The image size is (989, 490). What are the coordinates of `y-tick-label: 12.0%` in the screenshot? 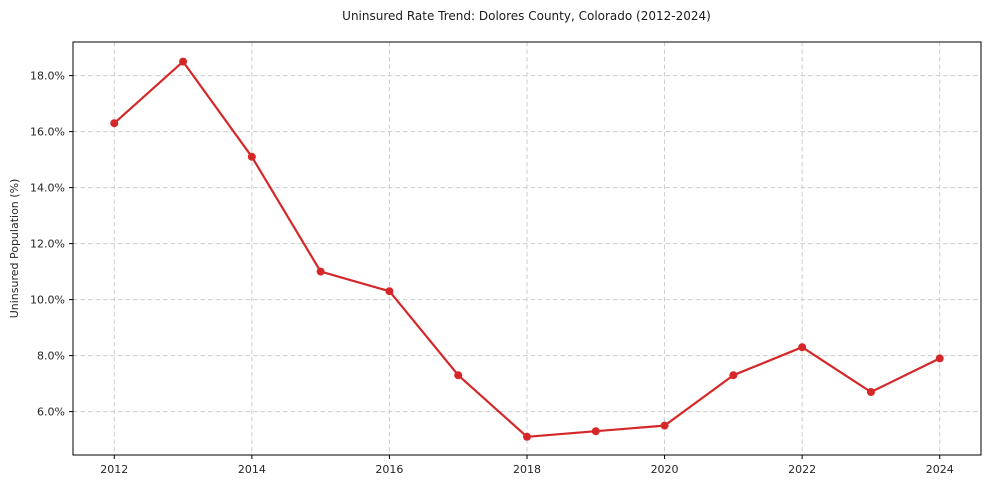 It's located at (47, 244).